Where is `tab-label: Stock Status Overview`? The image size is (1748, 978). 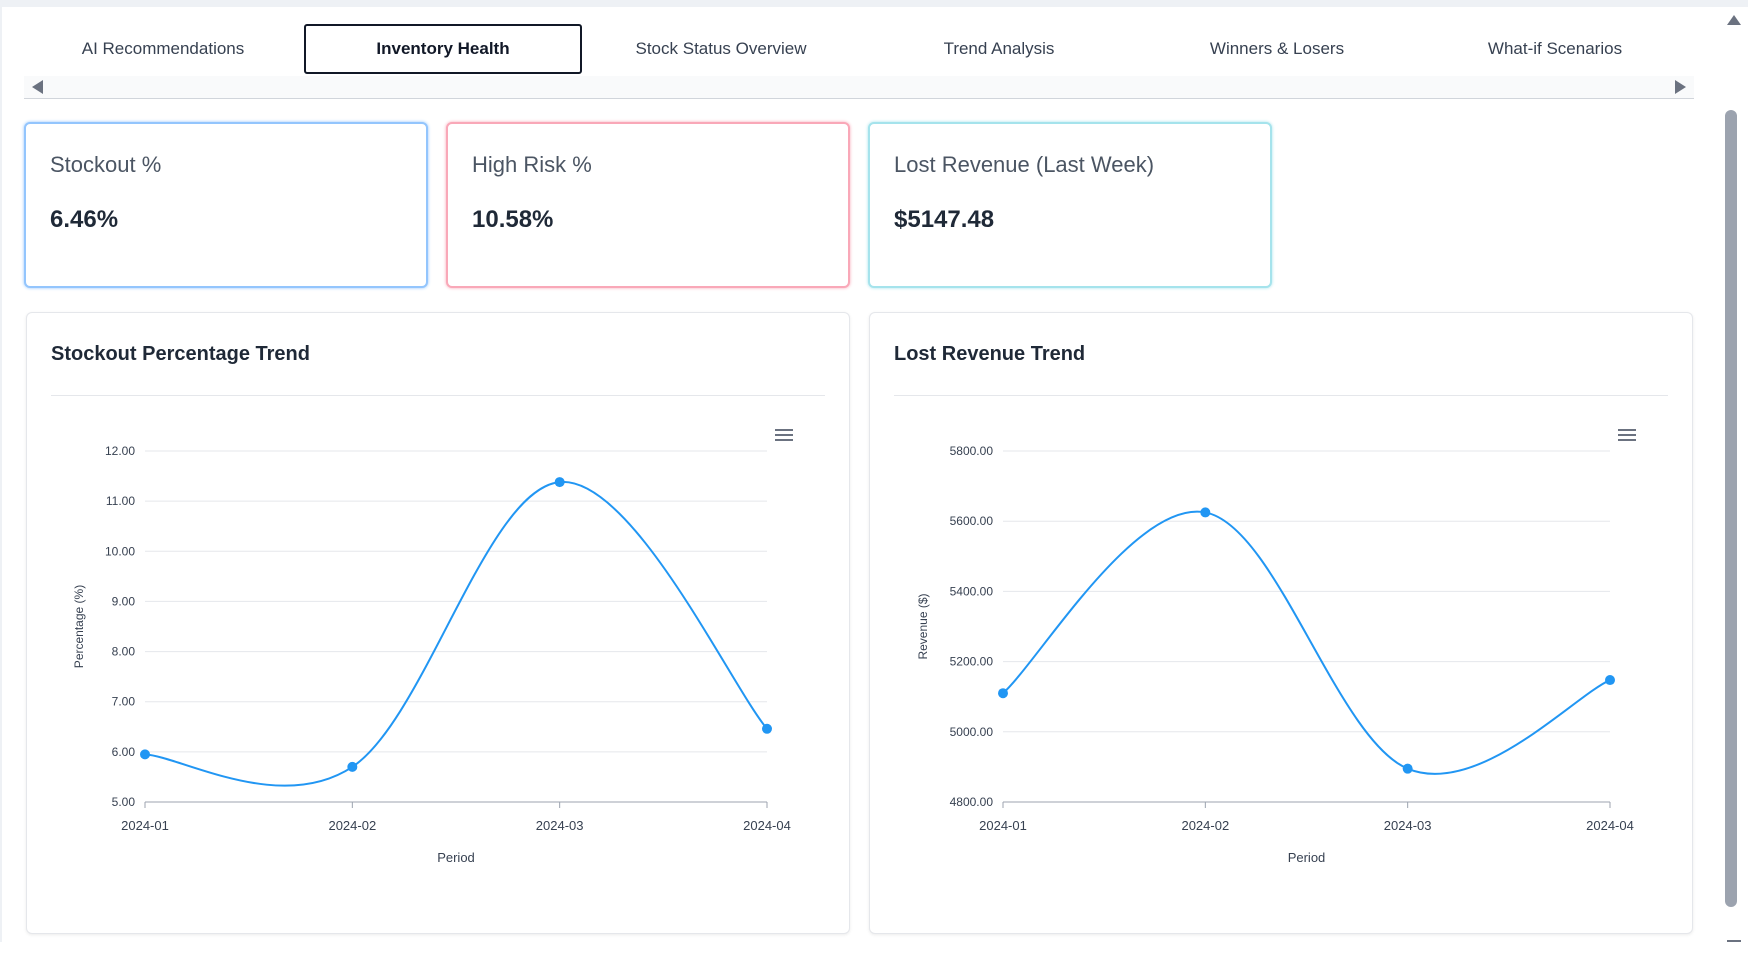 tab-label: Stock Status Overview is located at coordinates (721, 48).